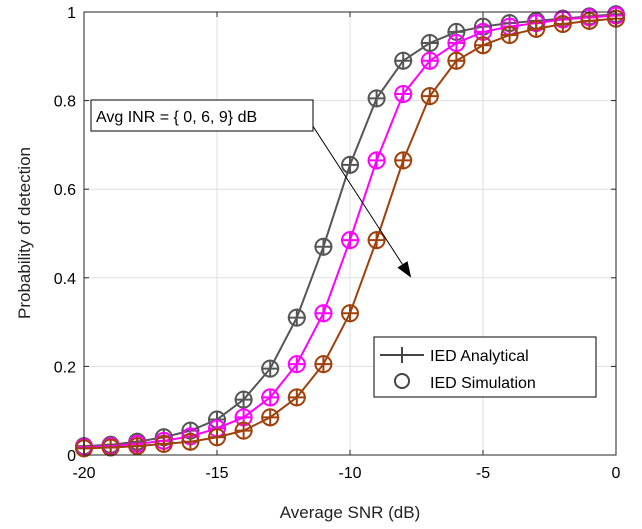  What do you see at coordinates (352, 187) in the screenshot?
I see `annotation-arrow-line` at bounding box center [352, 187].